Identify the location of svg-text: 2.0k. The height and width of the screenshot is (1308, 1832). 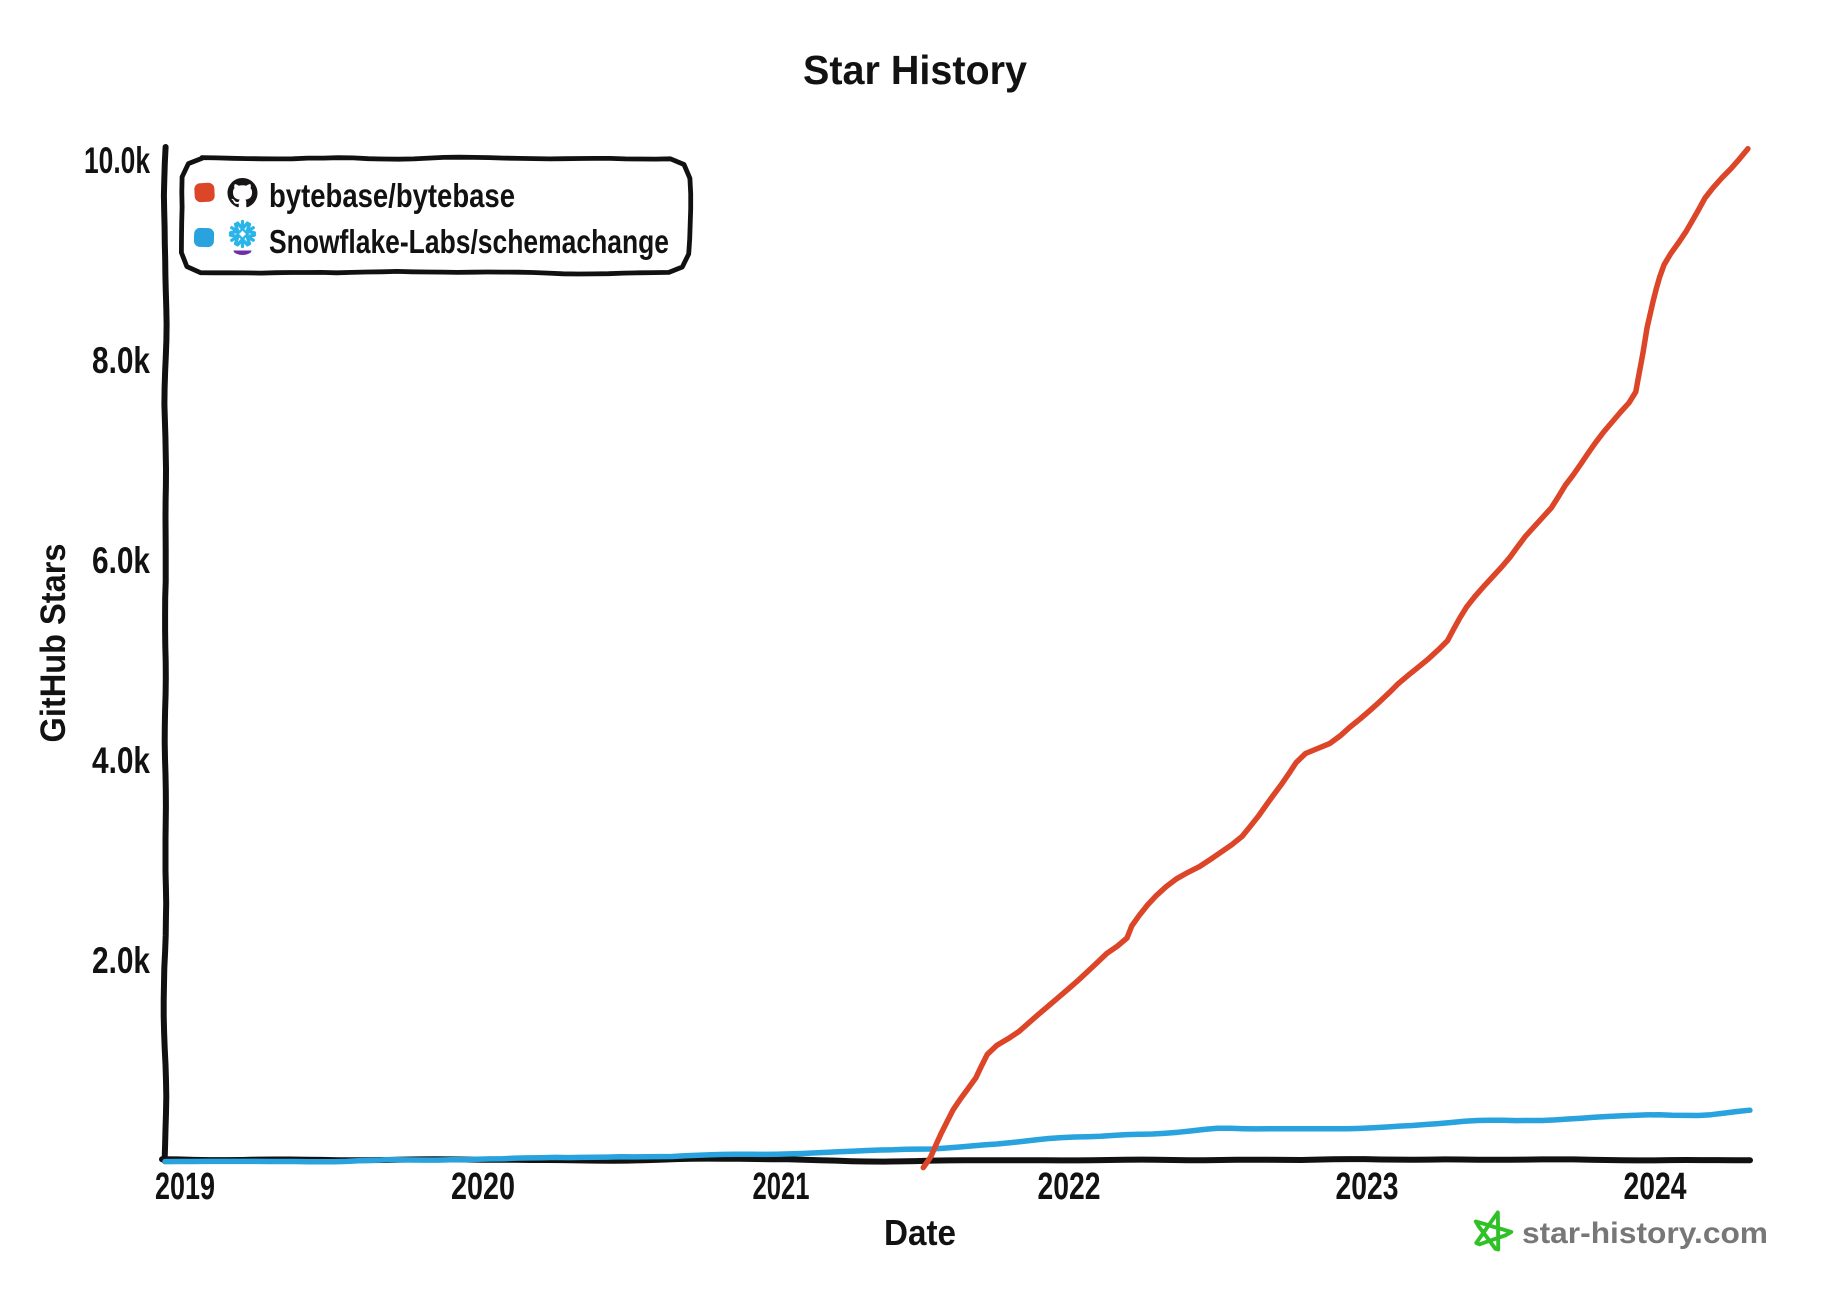
(121, 960).